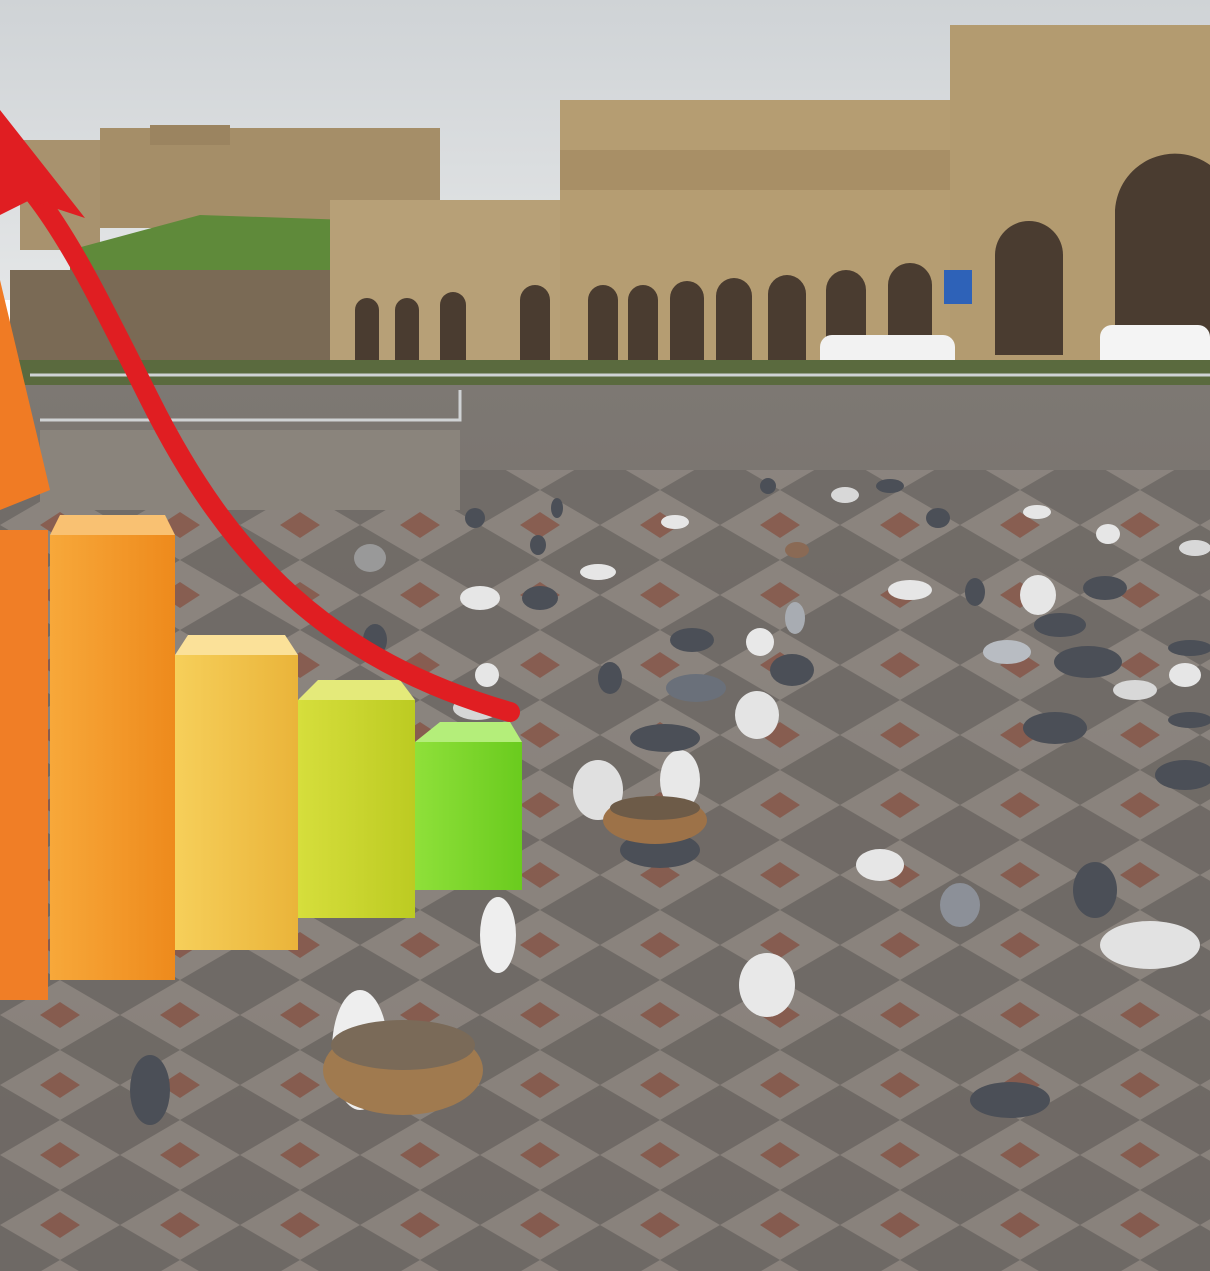 This screenshot has width=1210, height=1271. What do you see at coordinates (515, 955) in the screenshot?
I see `water-bowls` at bounding box center [515, 955].